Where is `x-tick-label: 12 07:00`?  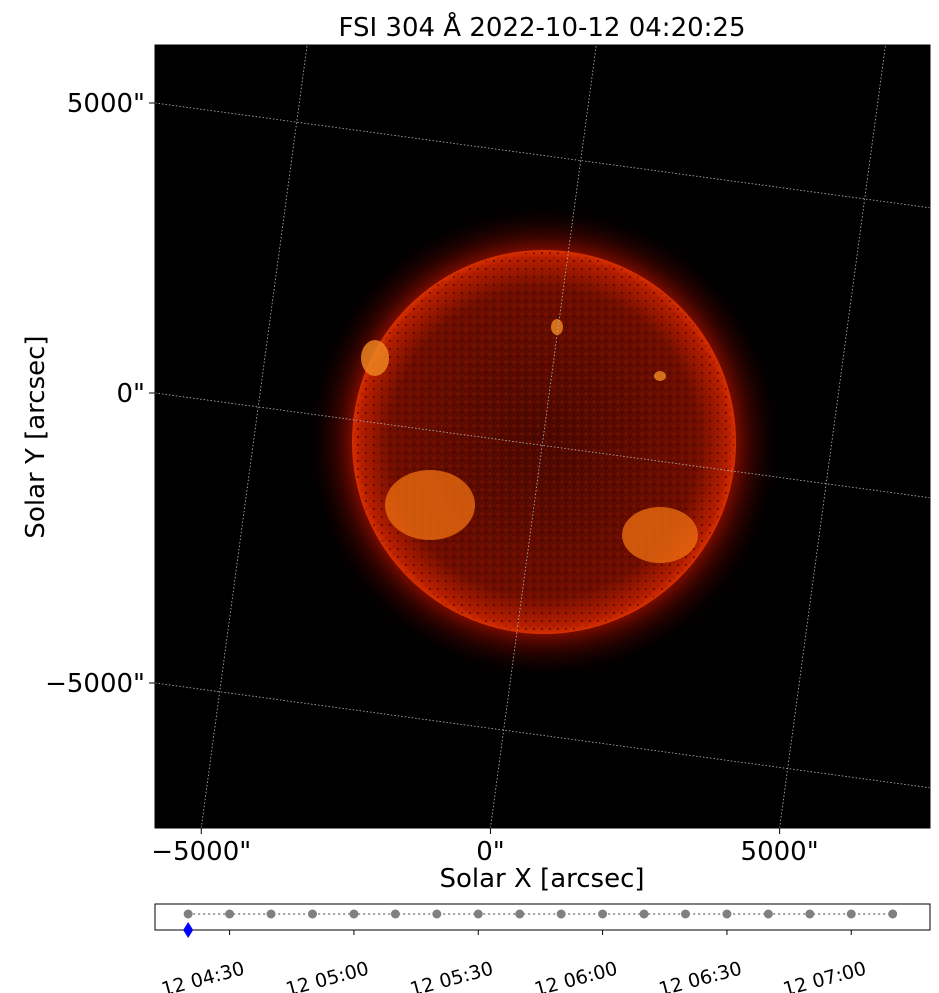
x-tick-label: 12 07:00 is located at coordinates (825, 975).